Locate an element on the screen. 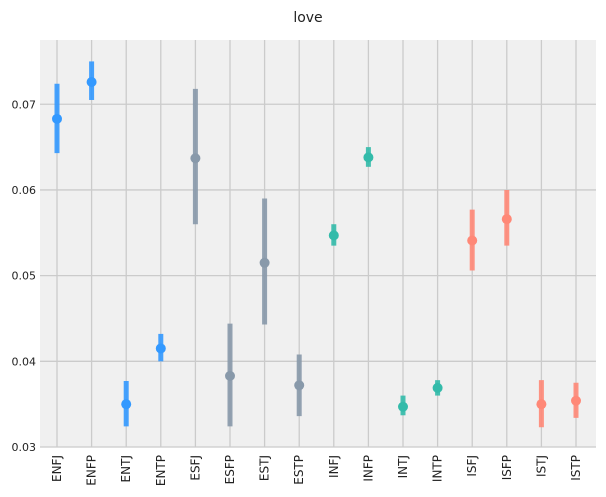  x-tick-label: ISTP is located at coordinates (576, 468).